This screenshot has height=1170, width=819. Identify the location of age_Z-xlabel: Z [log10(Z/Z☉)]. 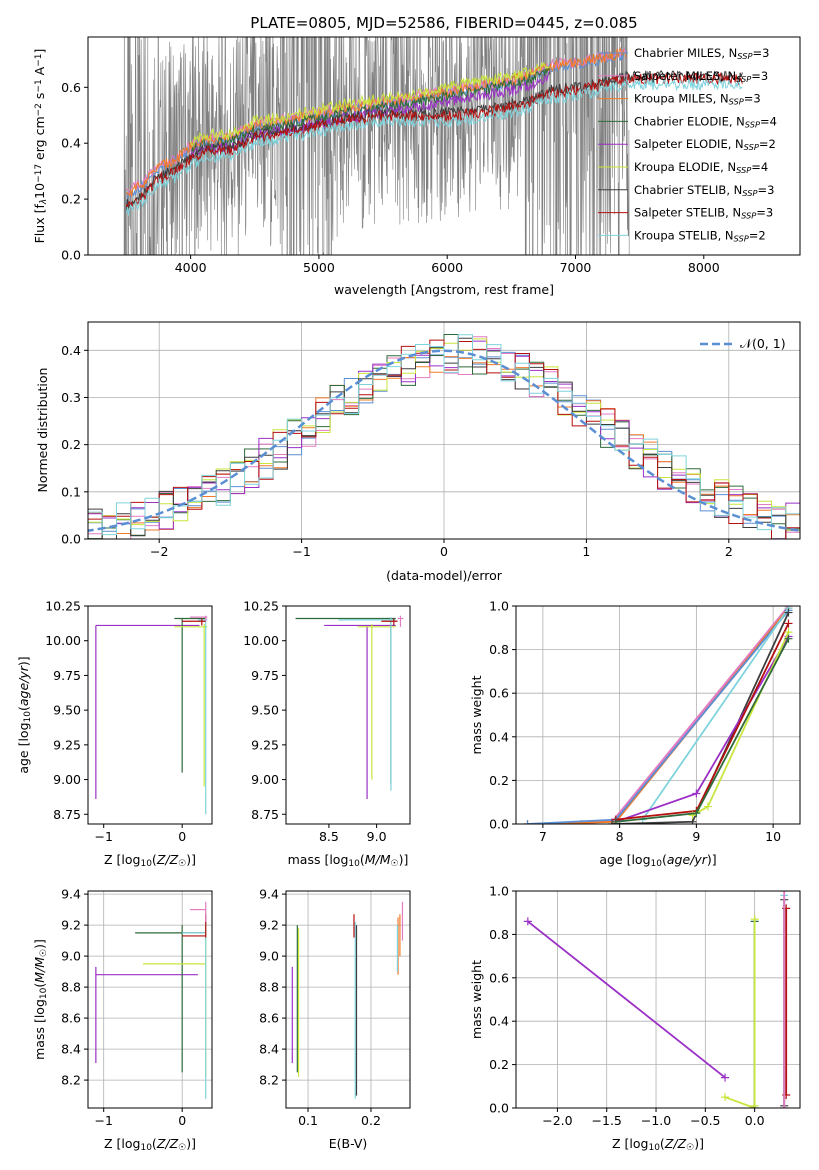
(150, 860).